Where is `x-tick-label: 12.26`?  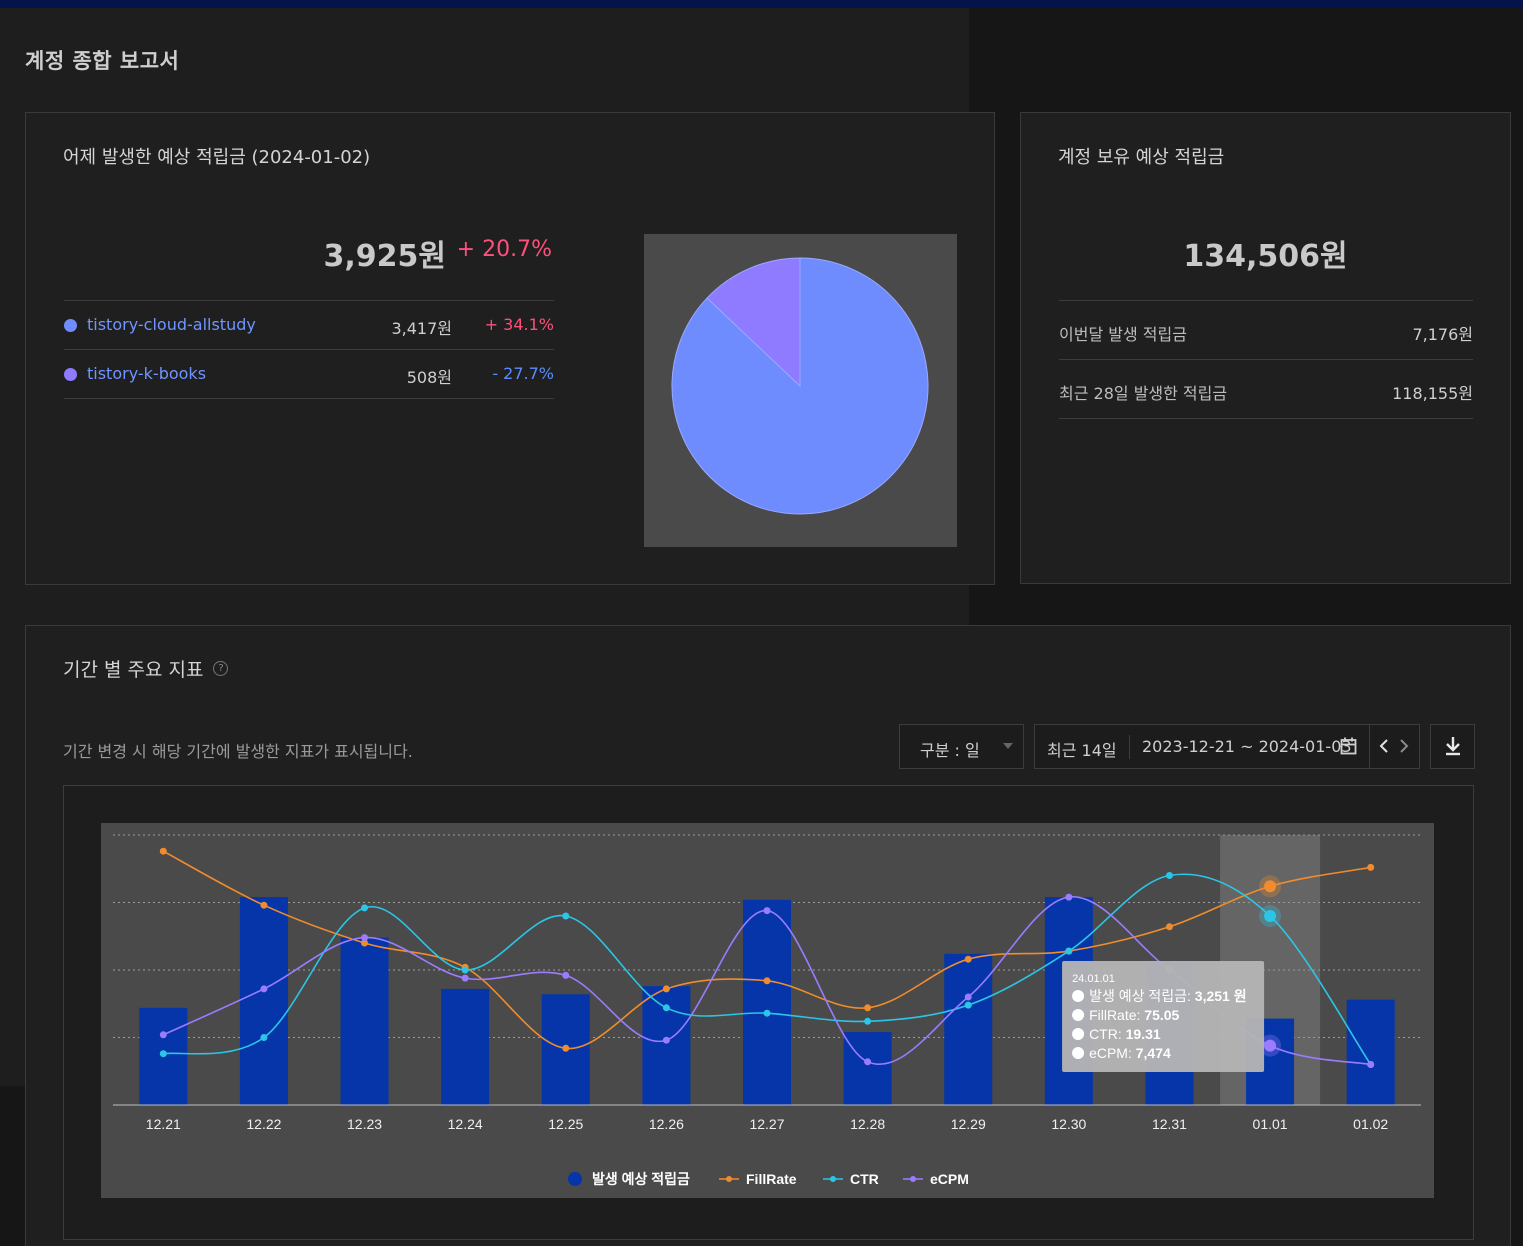
x-tick-label: 12.26 is located at coordinates (666, 1124).